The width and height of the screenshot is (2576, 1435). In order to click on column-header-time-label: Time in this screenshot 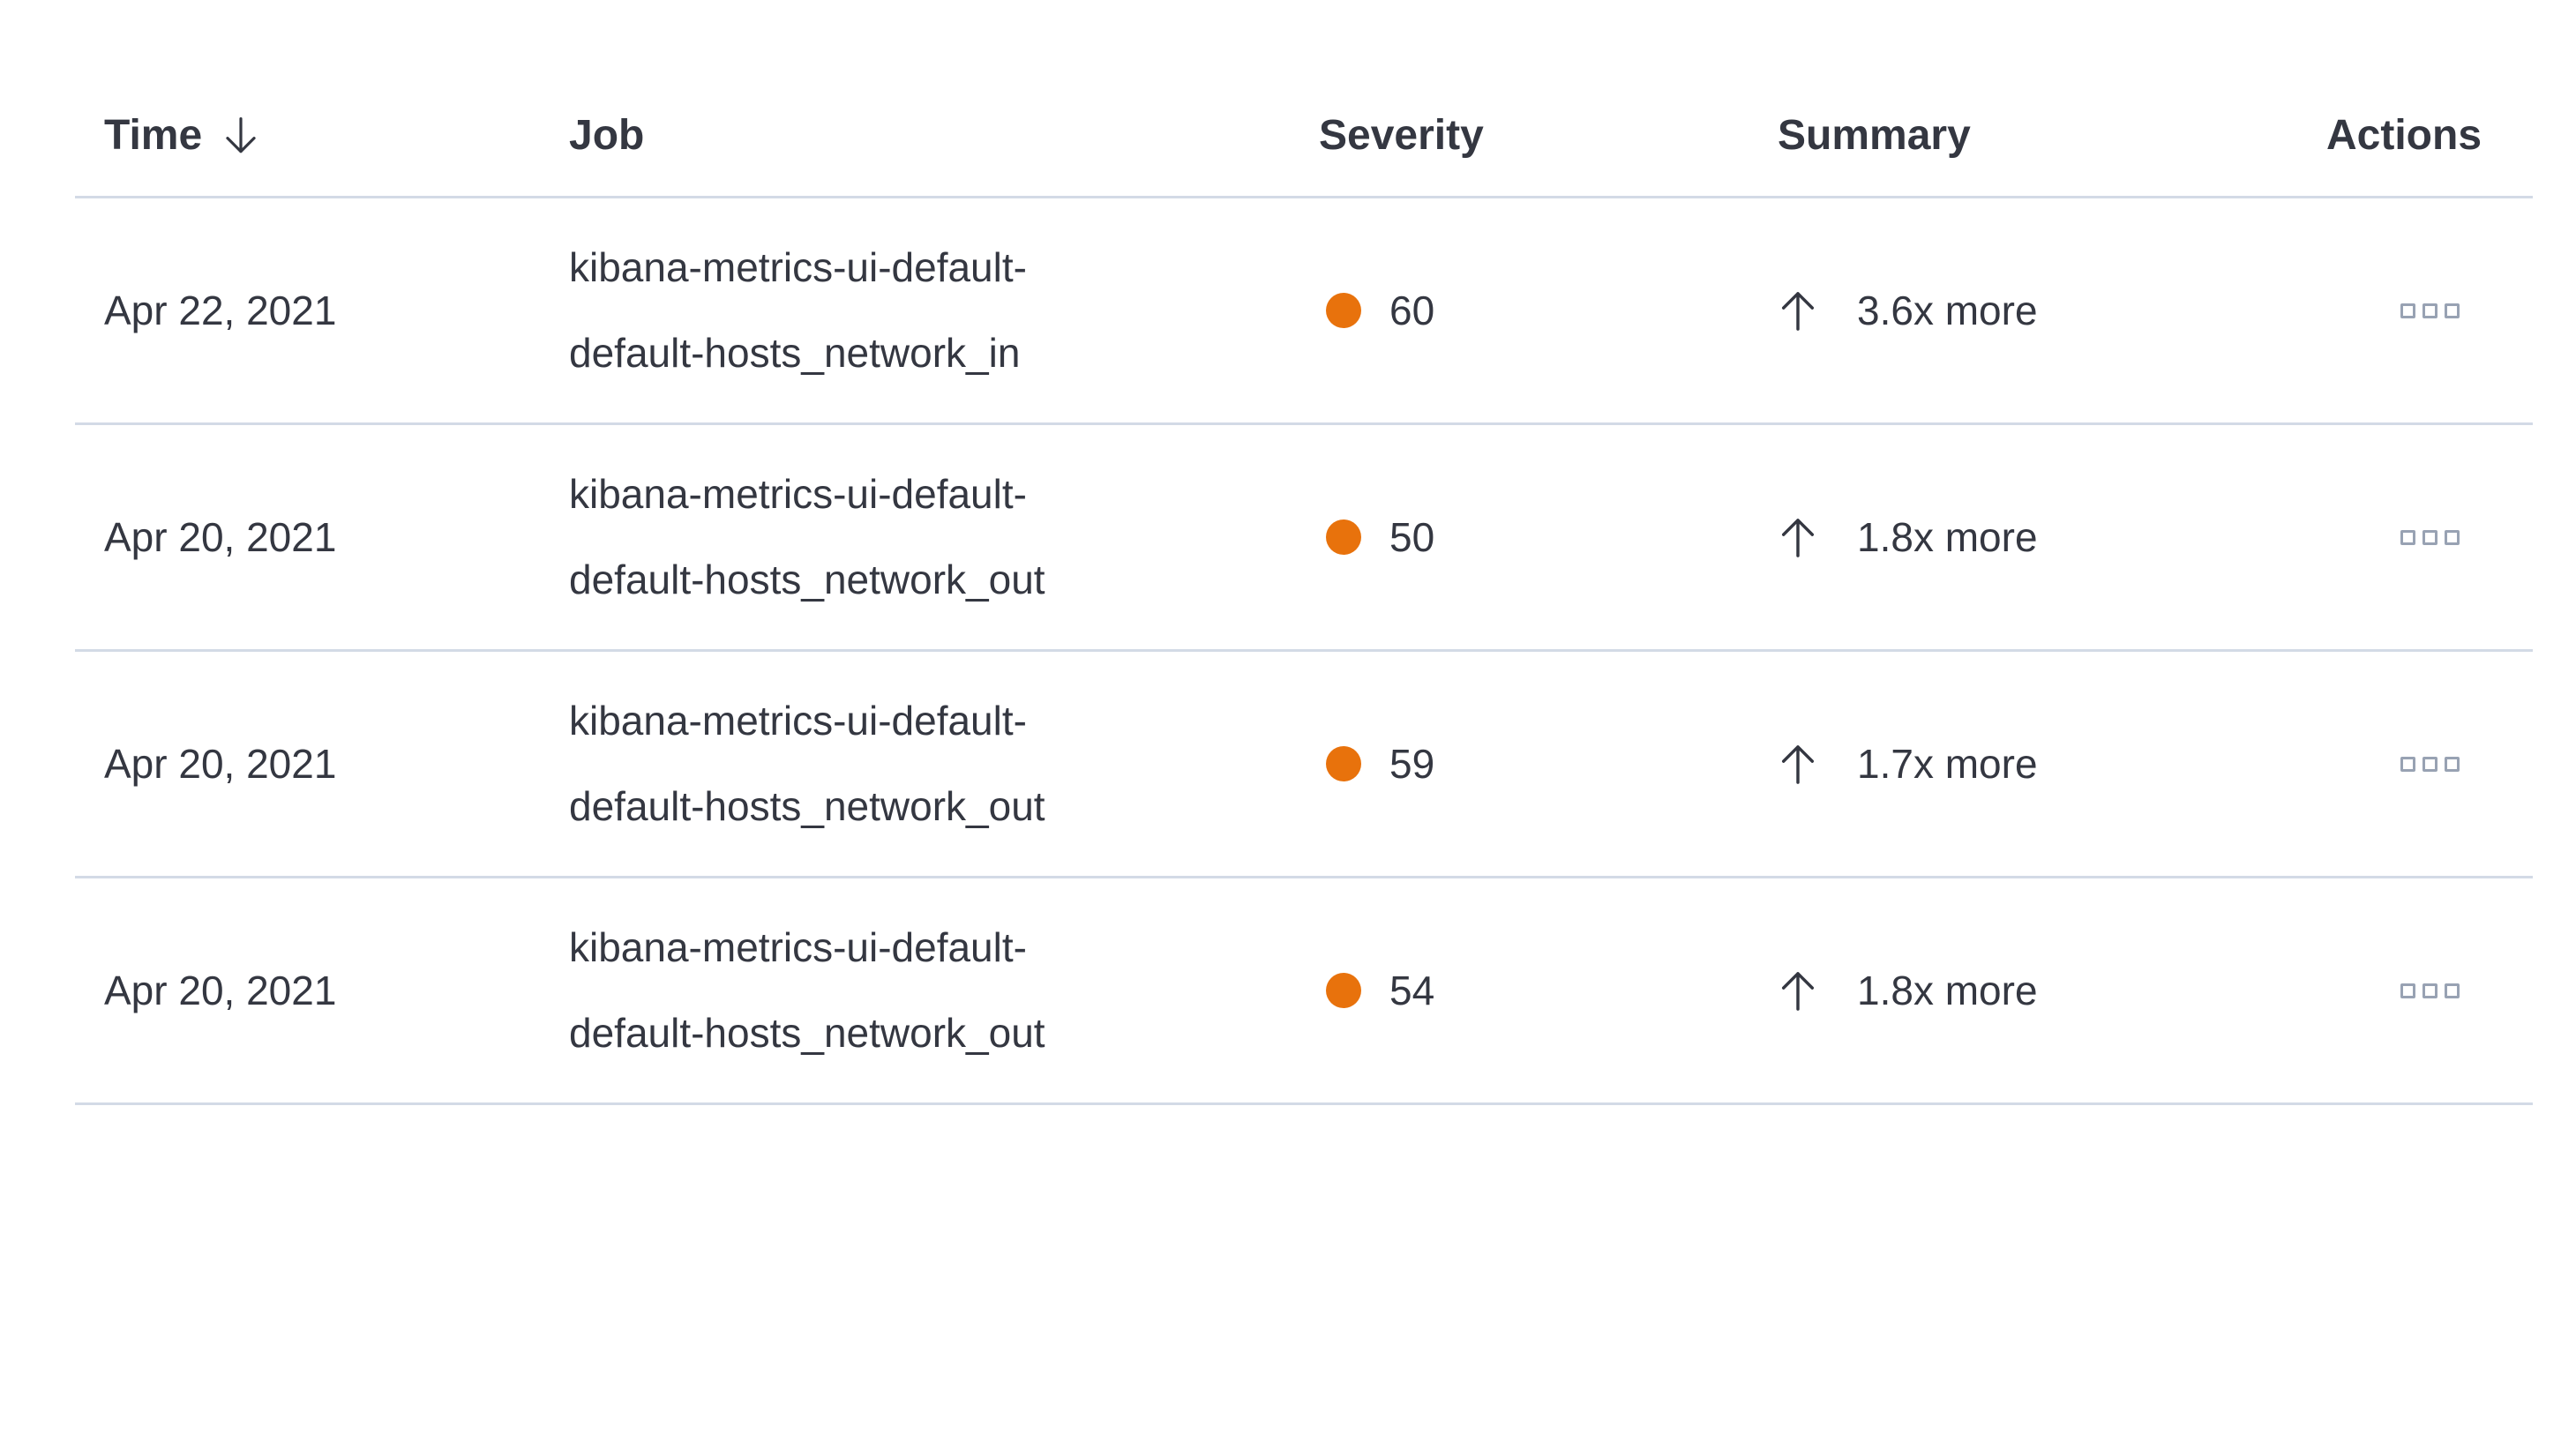, I will do `click(154, 136)`.